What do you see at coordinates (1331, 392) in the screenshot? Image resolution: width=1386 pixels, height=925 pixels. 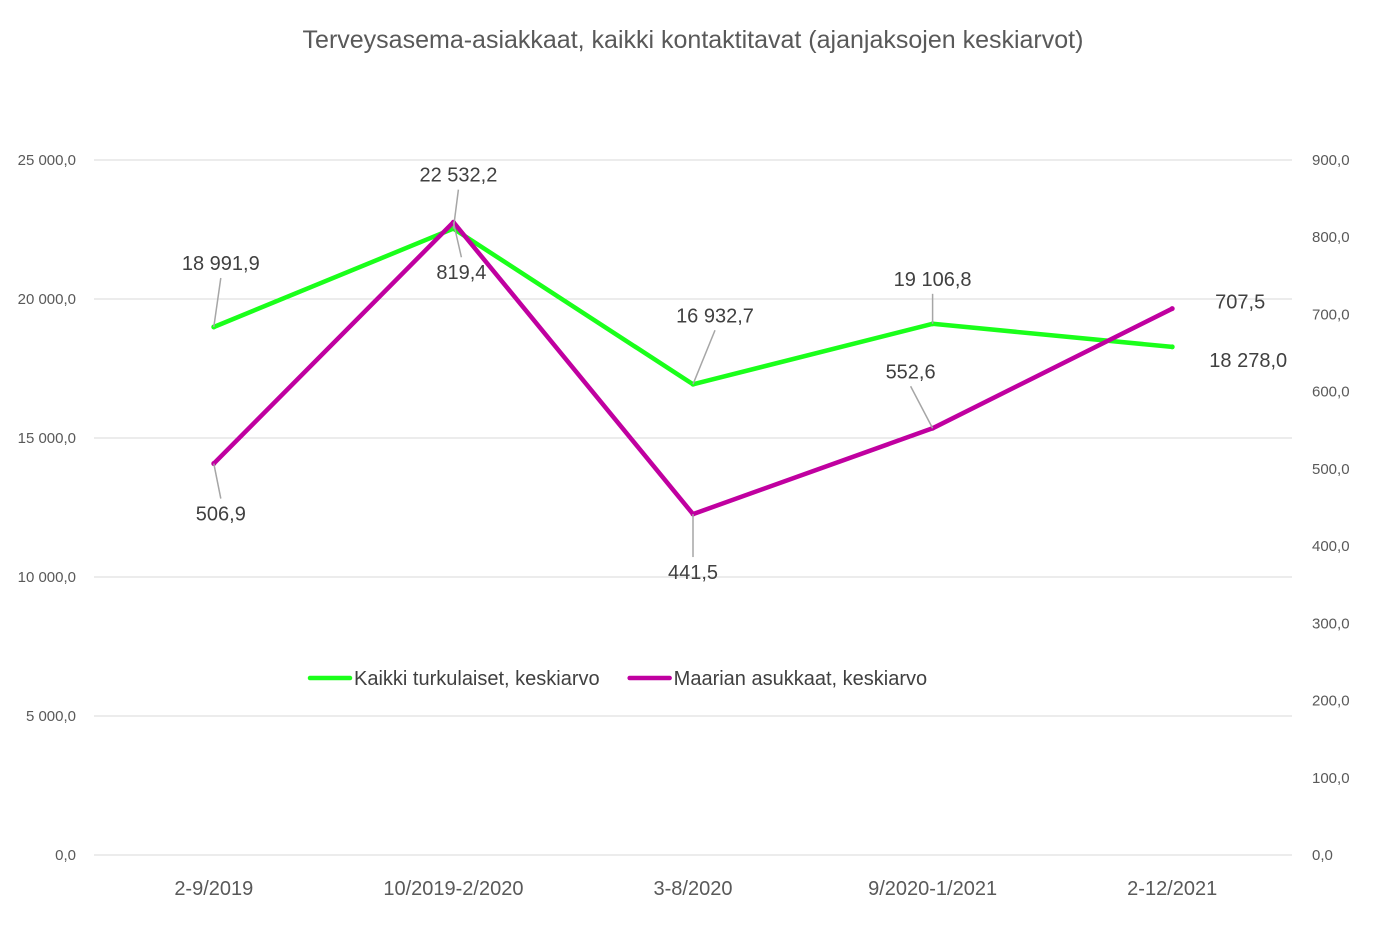 I see `right-tick-label: 600,0` at bounding box center [1331, 392].